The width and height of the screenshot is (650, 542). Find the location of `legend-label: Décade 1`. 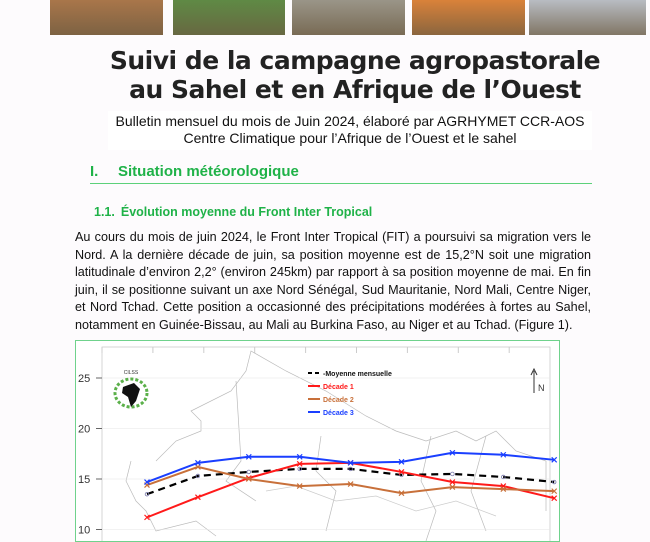

legend-label: Décade 1 is located at coordinates (338, 387).